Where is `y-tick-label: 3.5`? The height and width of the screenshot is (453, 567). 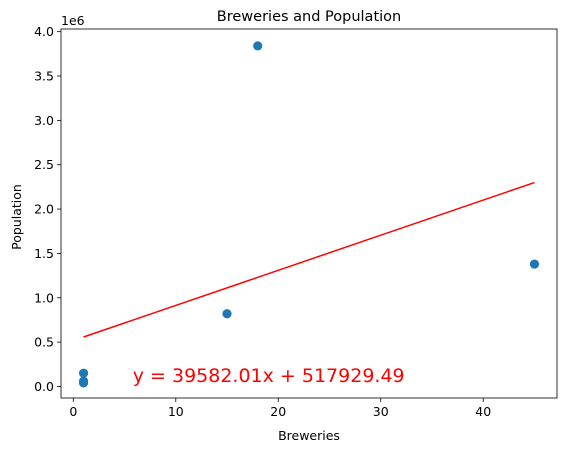
y-tick-label: 3.5 is located at coordinates (44, 76).